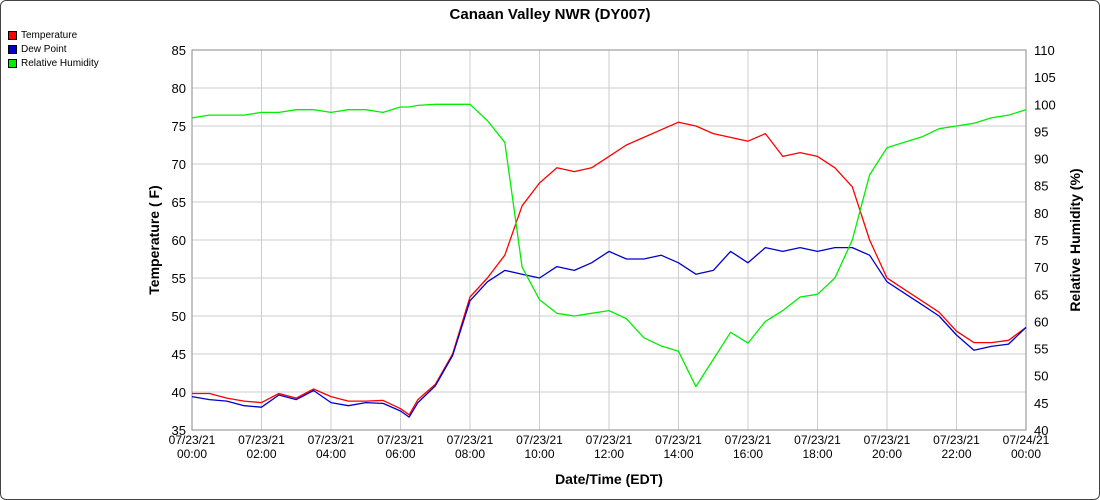 Image resolution: width=1100 pixels, height=500 pixels. Describe the element at coordinates (1041, 294) in the screenshot. I see `right-tick-label: 65` at that location.